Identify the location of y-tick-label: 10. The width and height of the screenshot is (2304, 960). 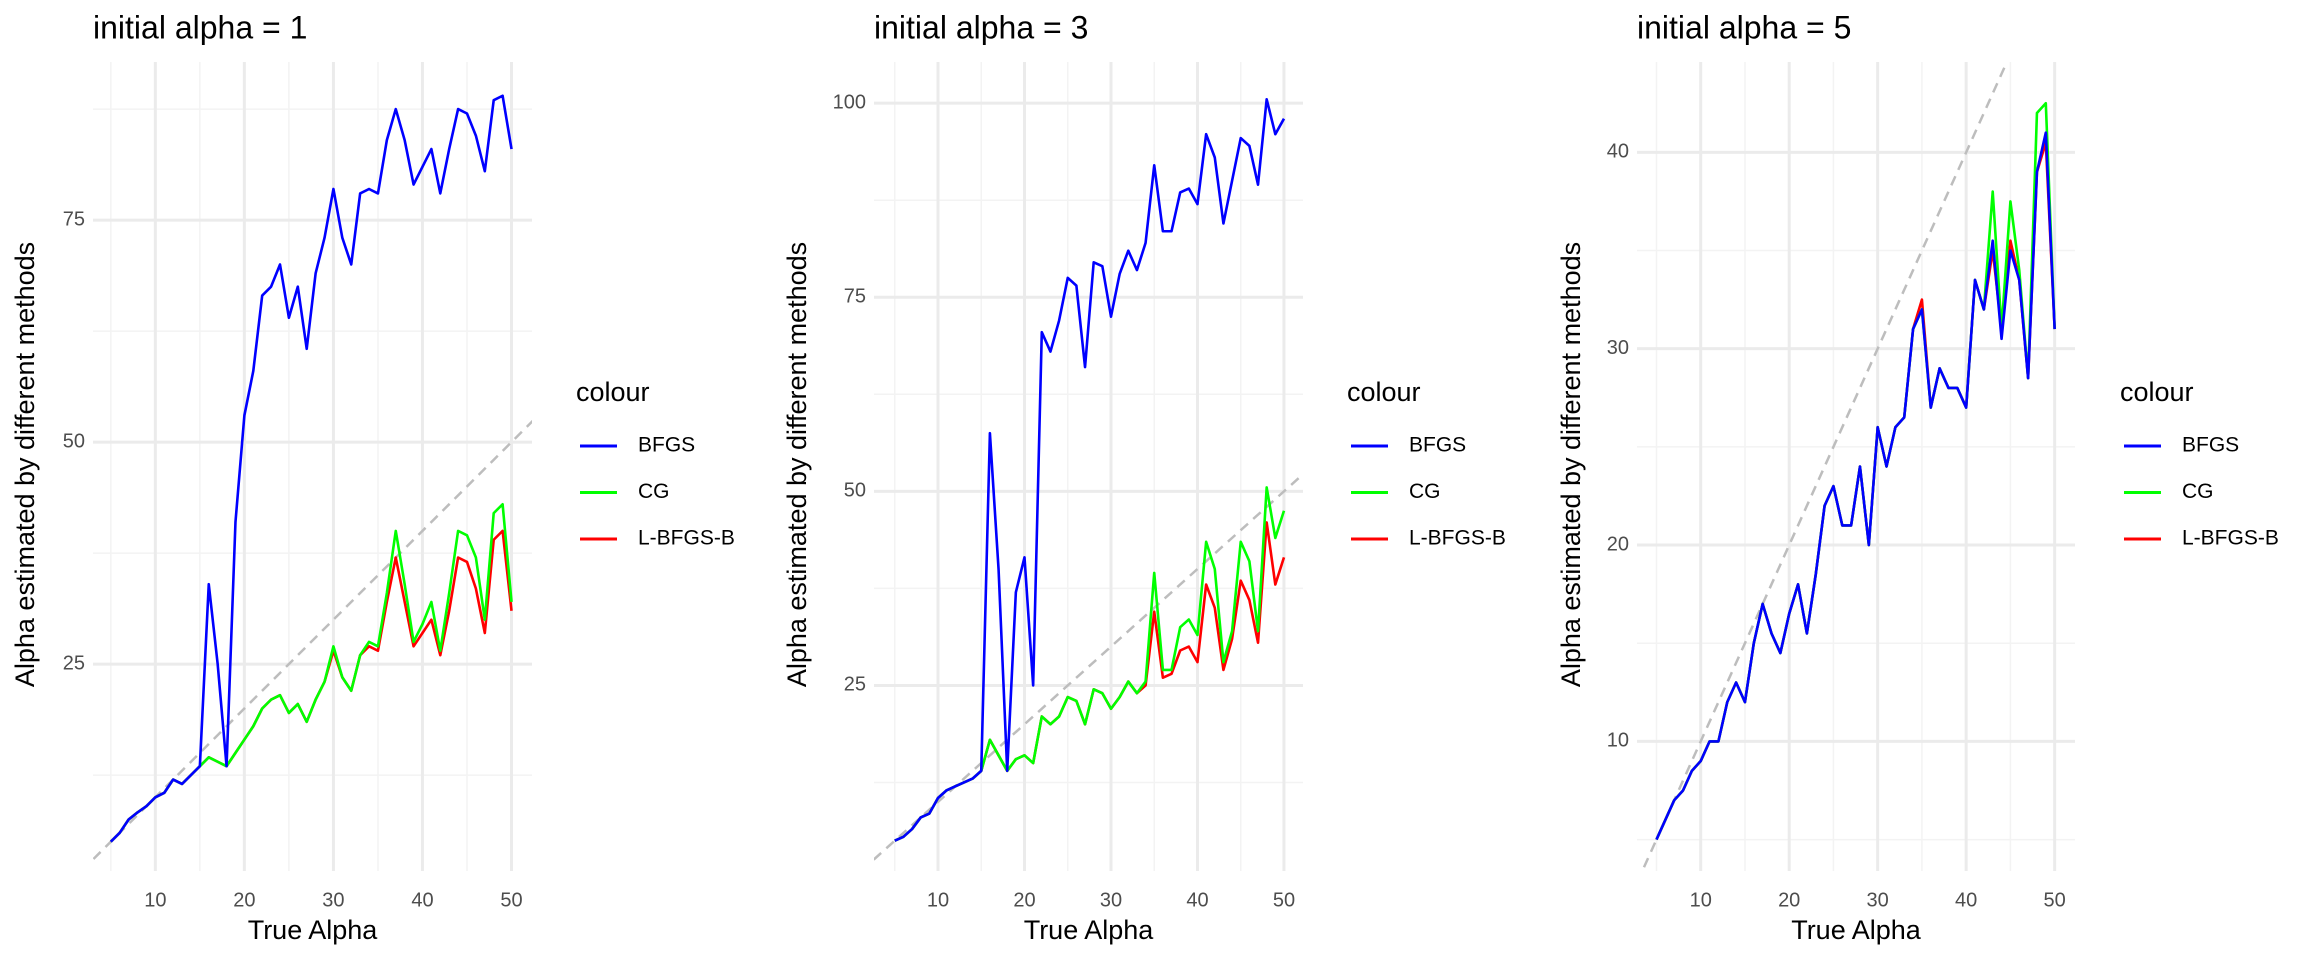
(1618, 741).